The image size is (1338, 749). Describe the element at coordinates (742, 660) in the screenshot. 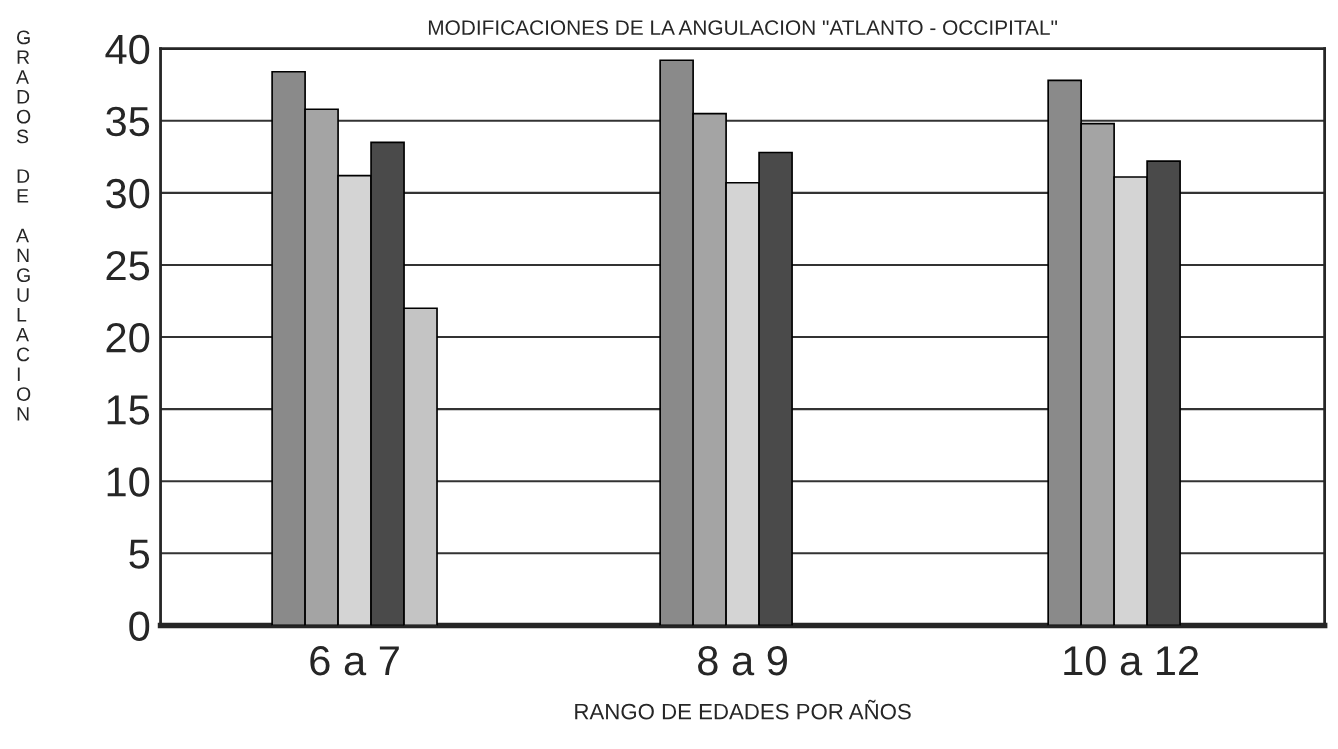

I see `x-tick-label: 8 a 9` at that location.